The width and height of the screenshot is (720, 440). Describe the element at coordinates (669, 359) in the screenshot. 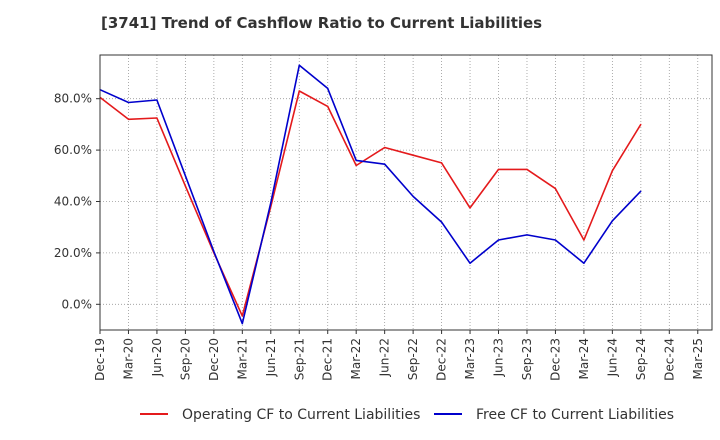

I see `x-tick-label: Dec-24` at that location.